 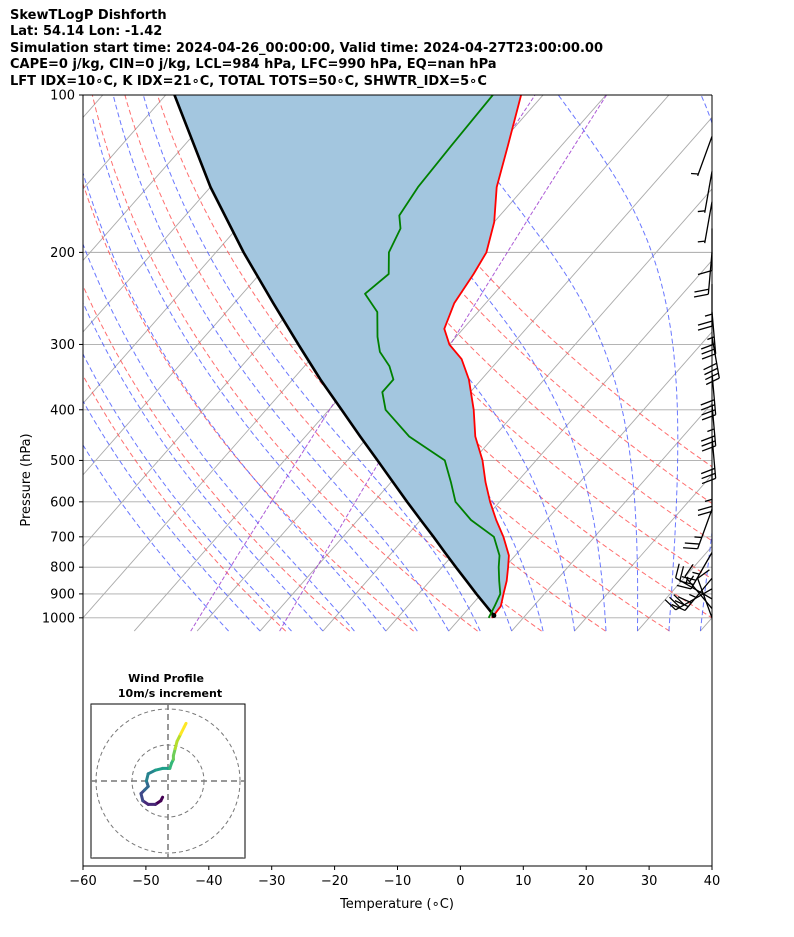 I want to click on x-tick-label: −50, so click(x=145, y=881).